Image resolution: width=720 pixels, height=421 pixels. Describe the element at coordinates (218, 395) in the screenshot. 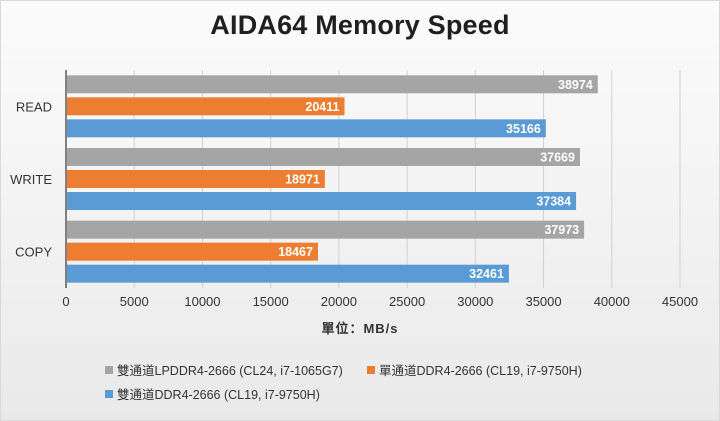

I see `legend-label: 雙通道DDR4-2666 (CL19, i7-9750H)` at that location.